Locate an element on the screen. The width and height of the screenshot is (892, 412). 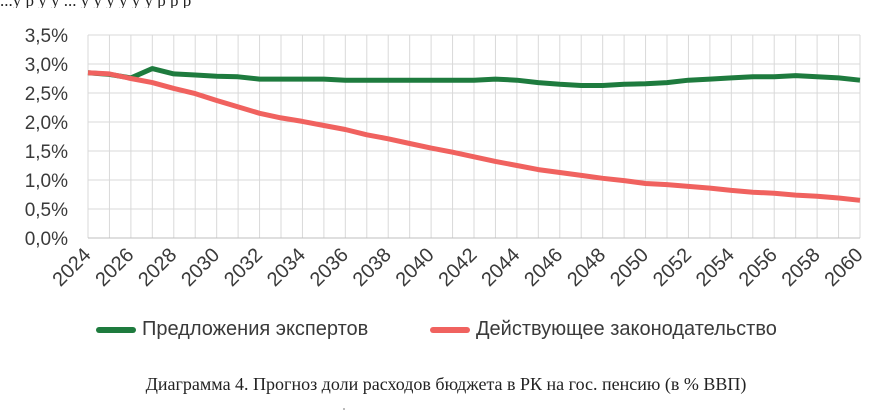
y-tick-labels: 0,0% 0,5% 1,0% 1,5% 2,0% 2,5% 3,0% 3,5% is located at coordinates (46, 138).